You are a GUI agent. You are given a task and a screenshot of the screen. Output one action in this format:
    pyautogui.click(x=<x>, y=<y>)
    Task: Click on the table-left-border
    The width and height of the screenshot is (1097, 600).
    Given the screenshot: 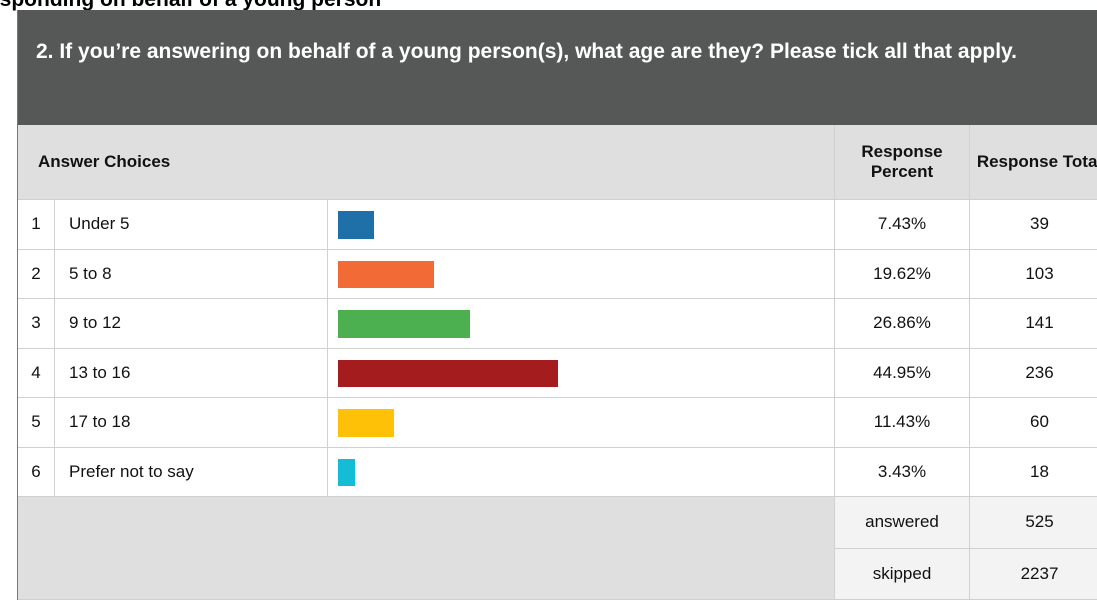 What is the action you would take?
    pyautogui.click(x=17, y=305)
    